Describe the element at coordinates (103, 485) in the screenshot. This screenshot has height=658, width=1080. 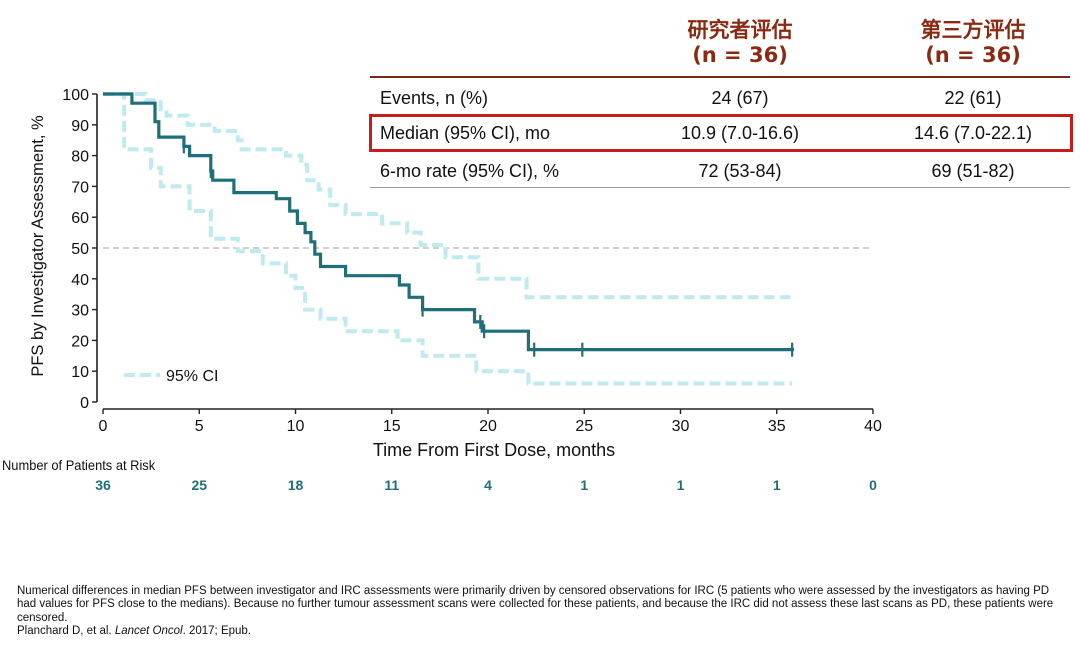
I see `at-risk-count: 36` at that location.